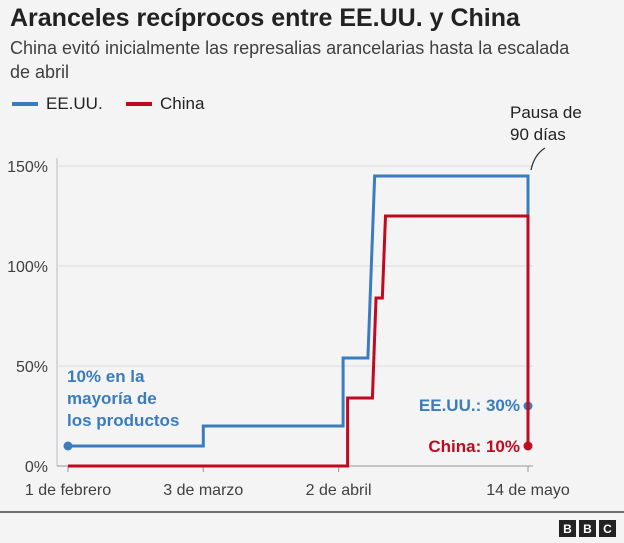  What do you see at coordinates (474, 446) in the screenshot?
I see `china-end-label: China: 10%` at bounding box center [474, 446].